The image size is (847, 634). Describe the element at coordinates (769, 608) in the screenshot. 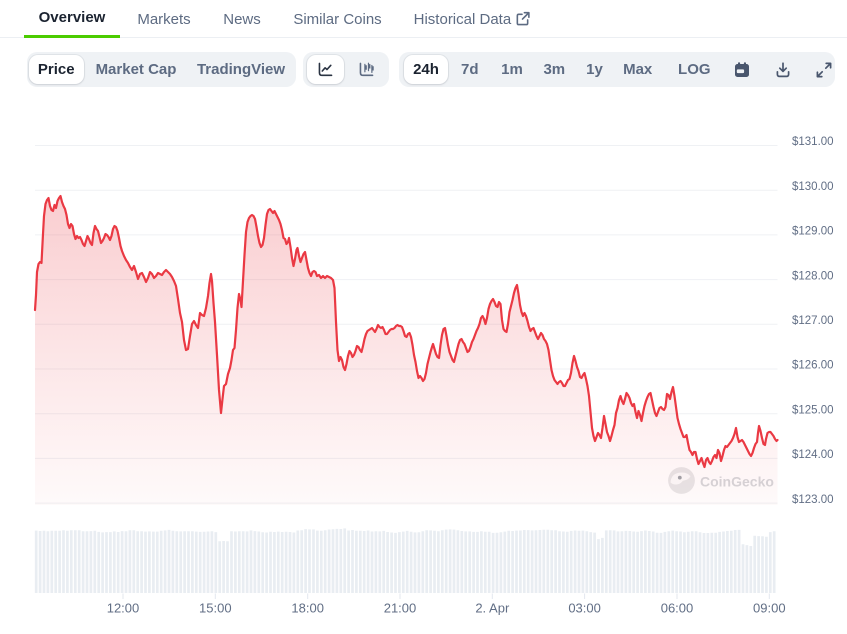

I see `svg-text: 09:00` at that location.